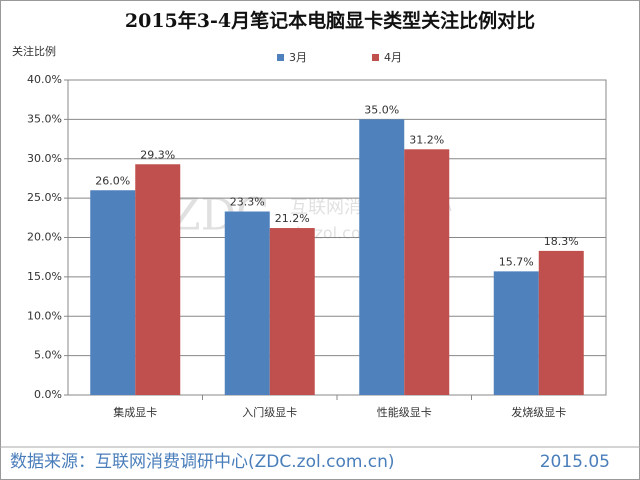  I want to click on y-tick-label: 40.0%, so click(44, 79).